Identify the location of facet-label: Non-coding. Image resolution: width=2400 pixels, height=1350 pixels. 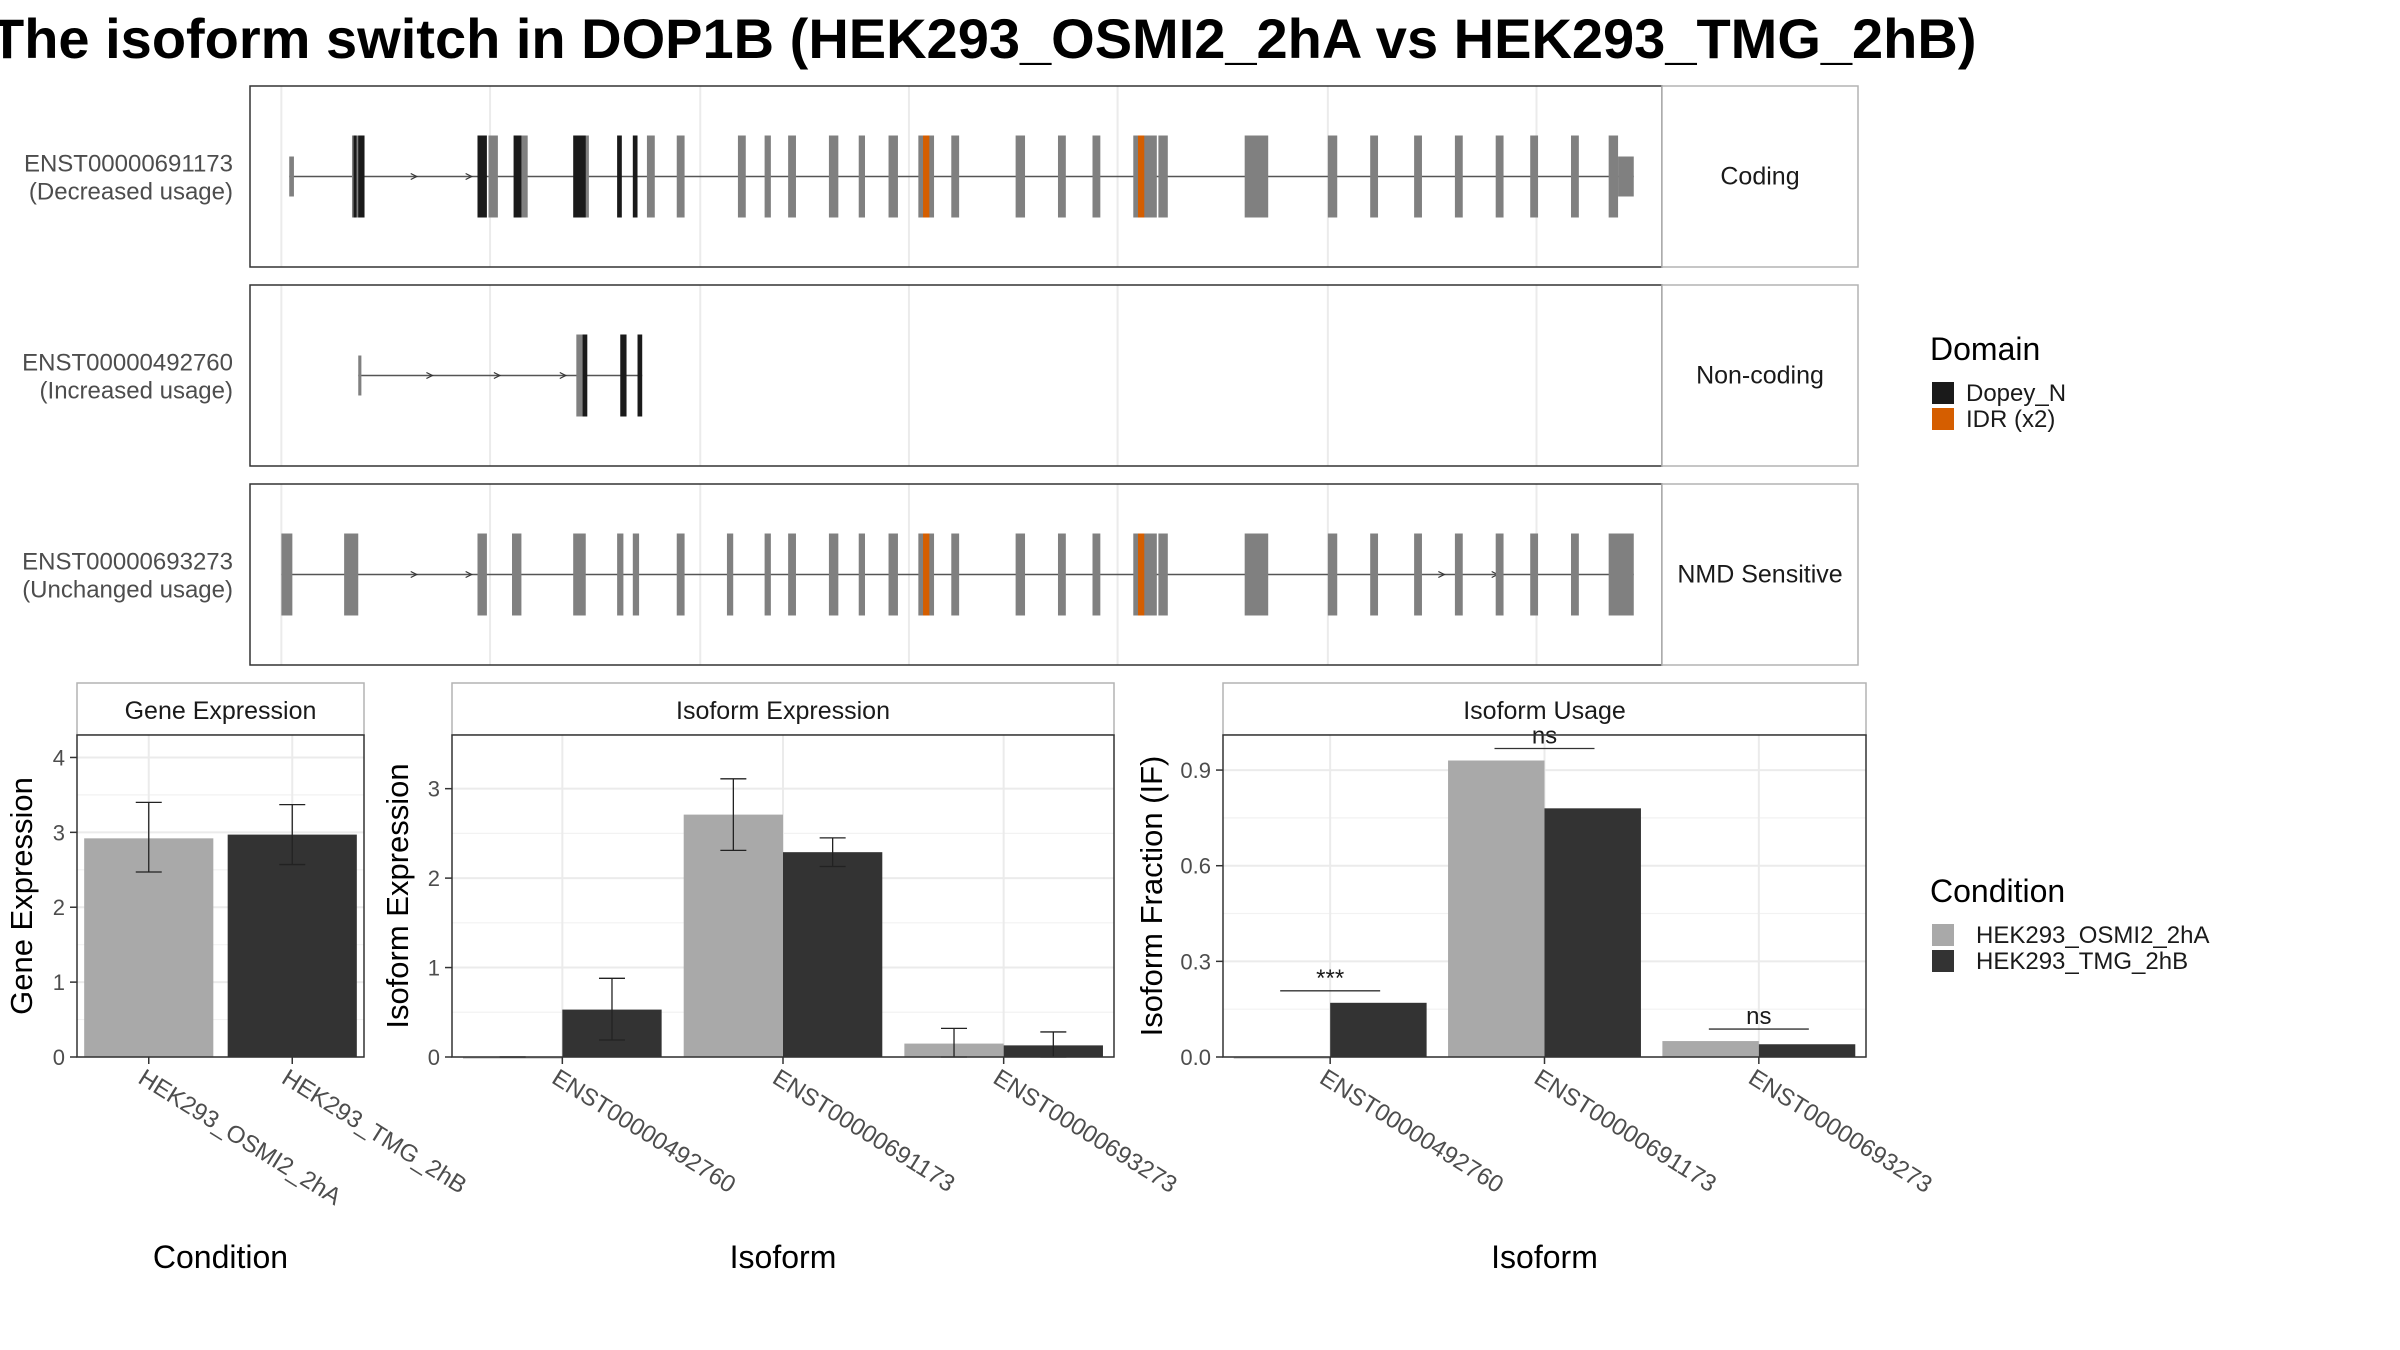
(1760, 376).